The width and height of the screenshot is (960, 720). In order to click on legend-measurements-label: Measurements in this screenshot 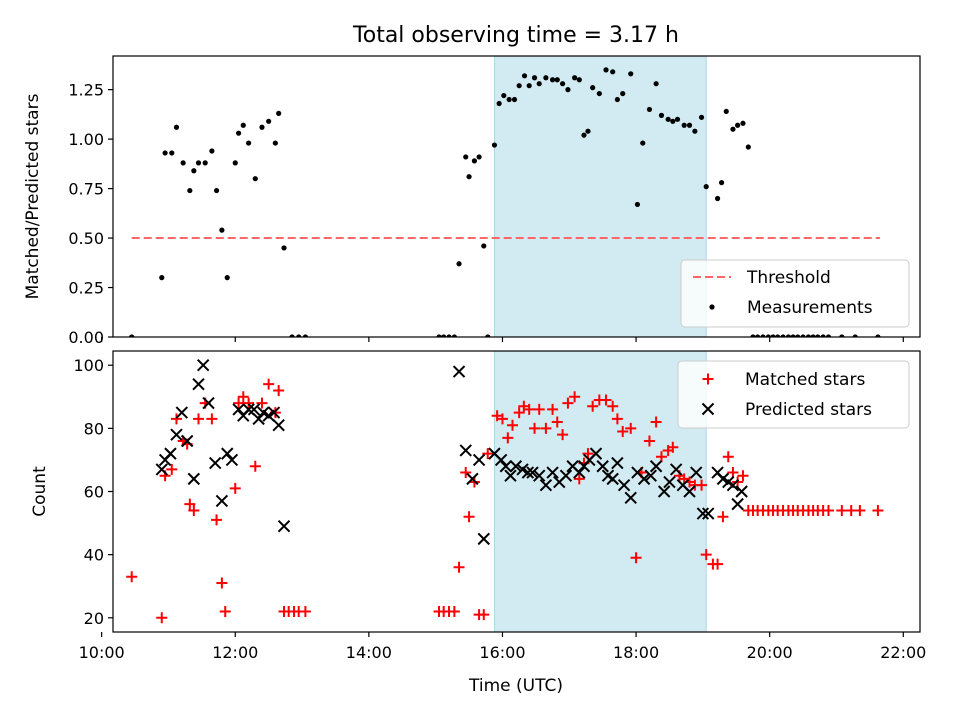, I will do `click(810, 308)`.